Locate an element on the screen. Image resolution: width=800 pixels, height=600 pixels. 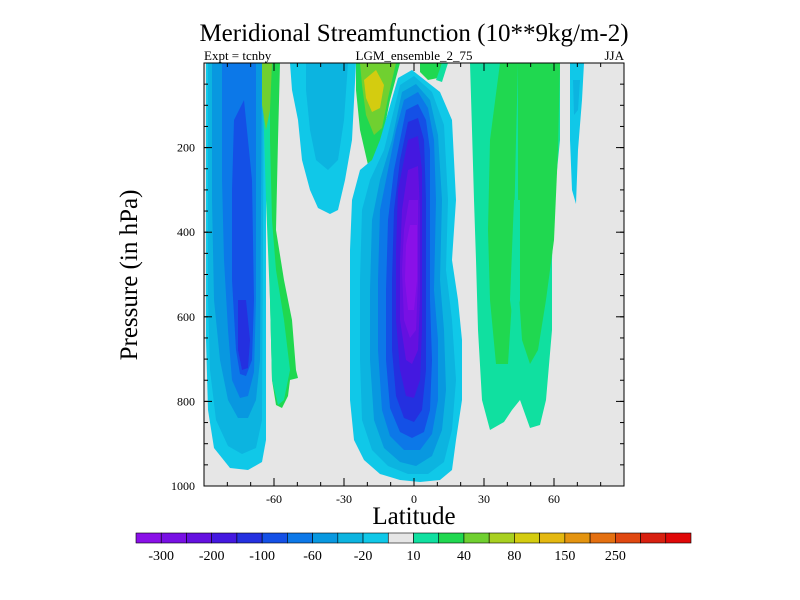
nh-positive-gap is located at coordinates (515, 265).